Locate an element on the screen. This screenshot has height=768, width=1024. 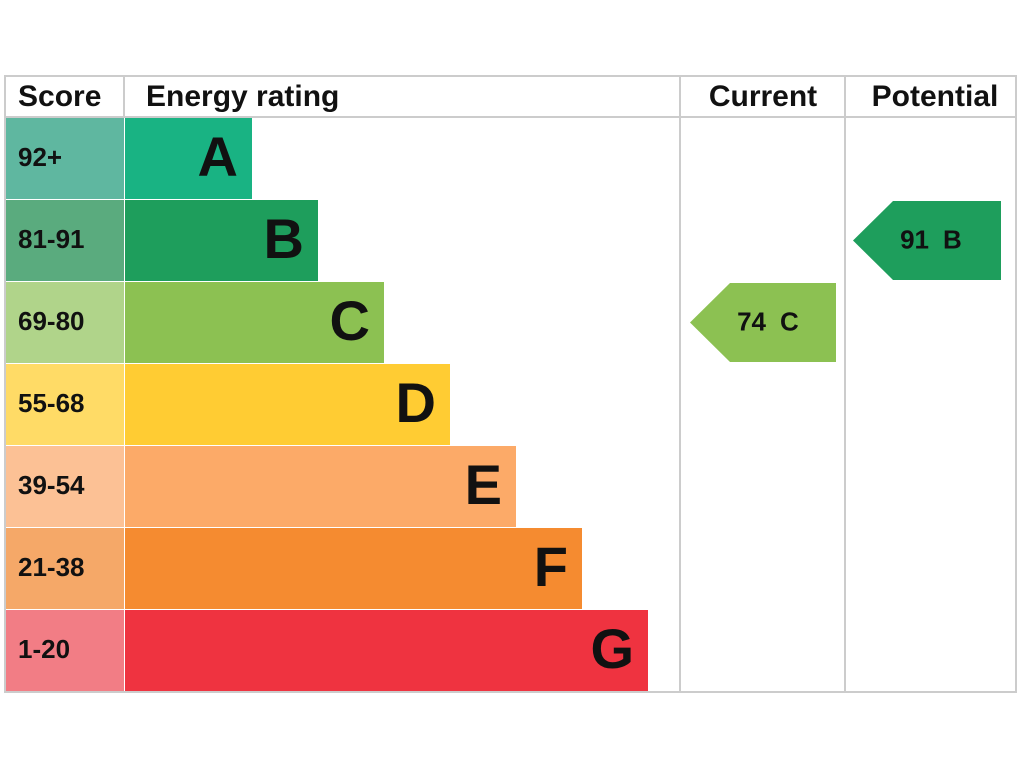
header-score: Score is located at coordinates (59, 96).